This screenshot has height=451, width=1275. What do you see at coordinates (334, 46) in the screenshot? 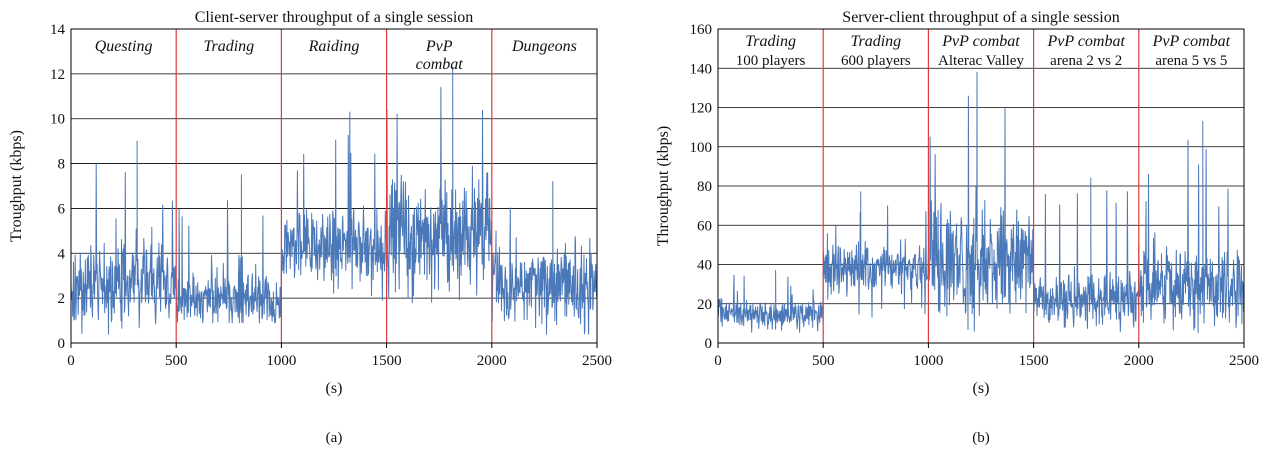
I see `segment-label: Raiding` at bounding box center [334, 46].